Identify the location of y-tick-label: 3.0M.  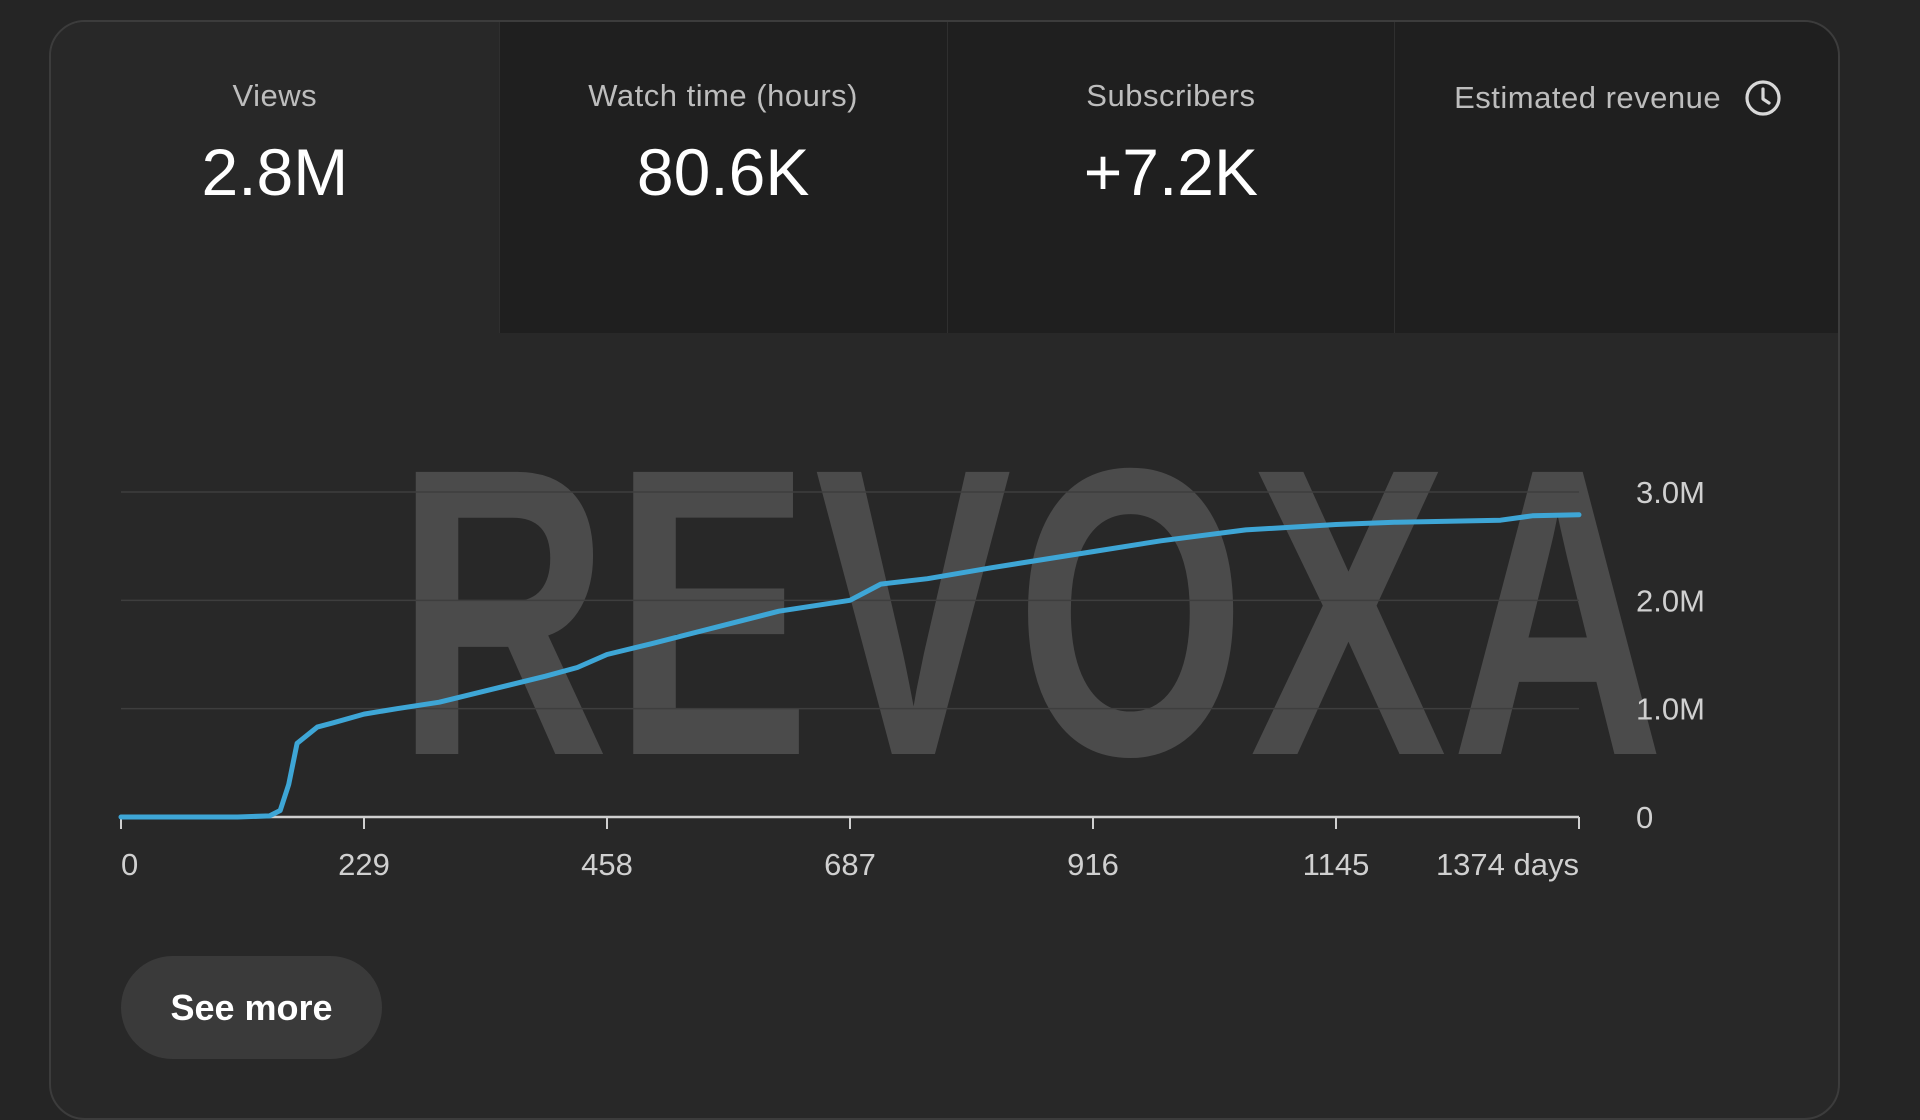
(1670, 492).